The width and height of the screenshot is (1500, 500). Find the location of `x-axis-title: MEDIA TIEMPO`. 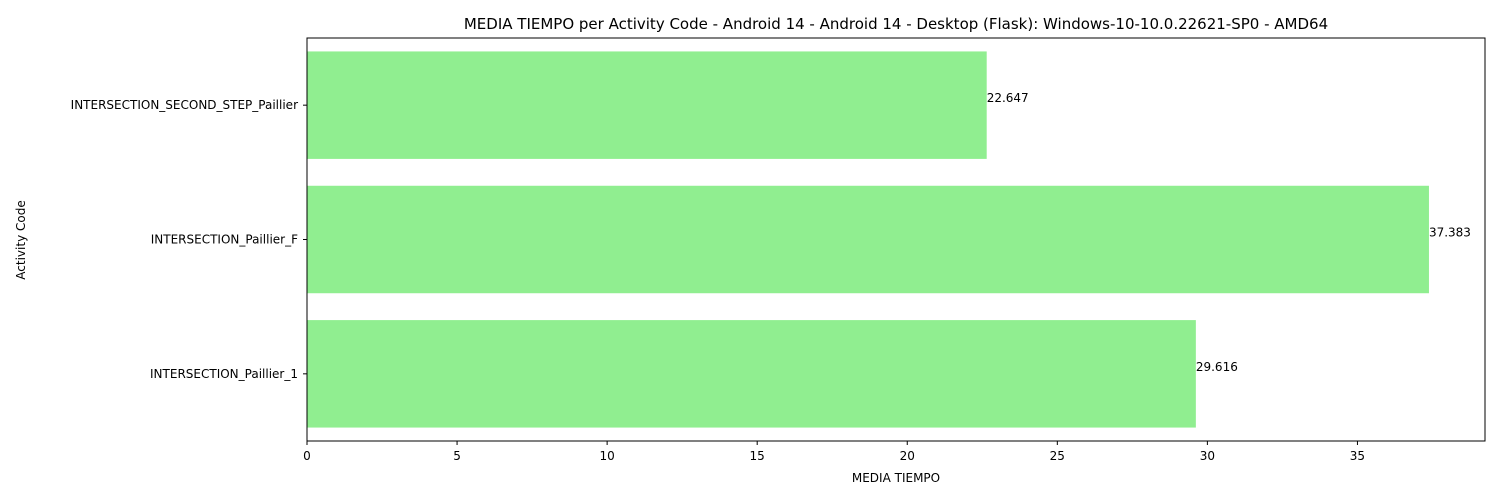

x-axis-title: MEDIA TIEMPO is located at coordinates (896, 478).